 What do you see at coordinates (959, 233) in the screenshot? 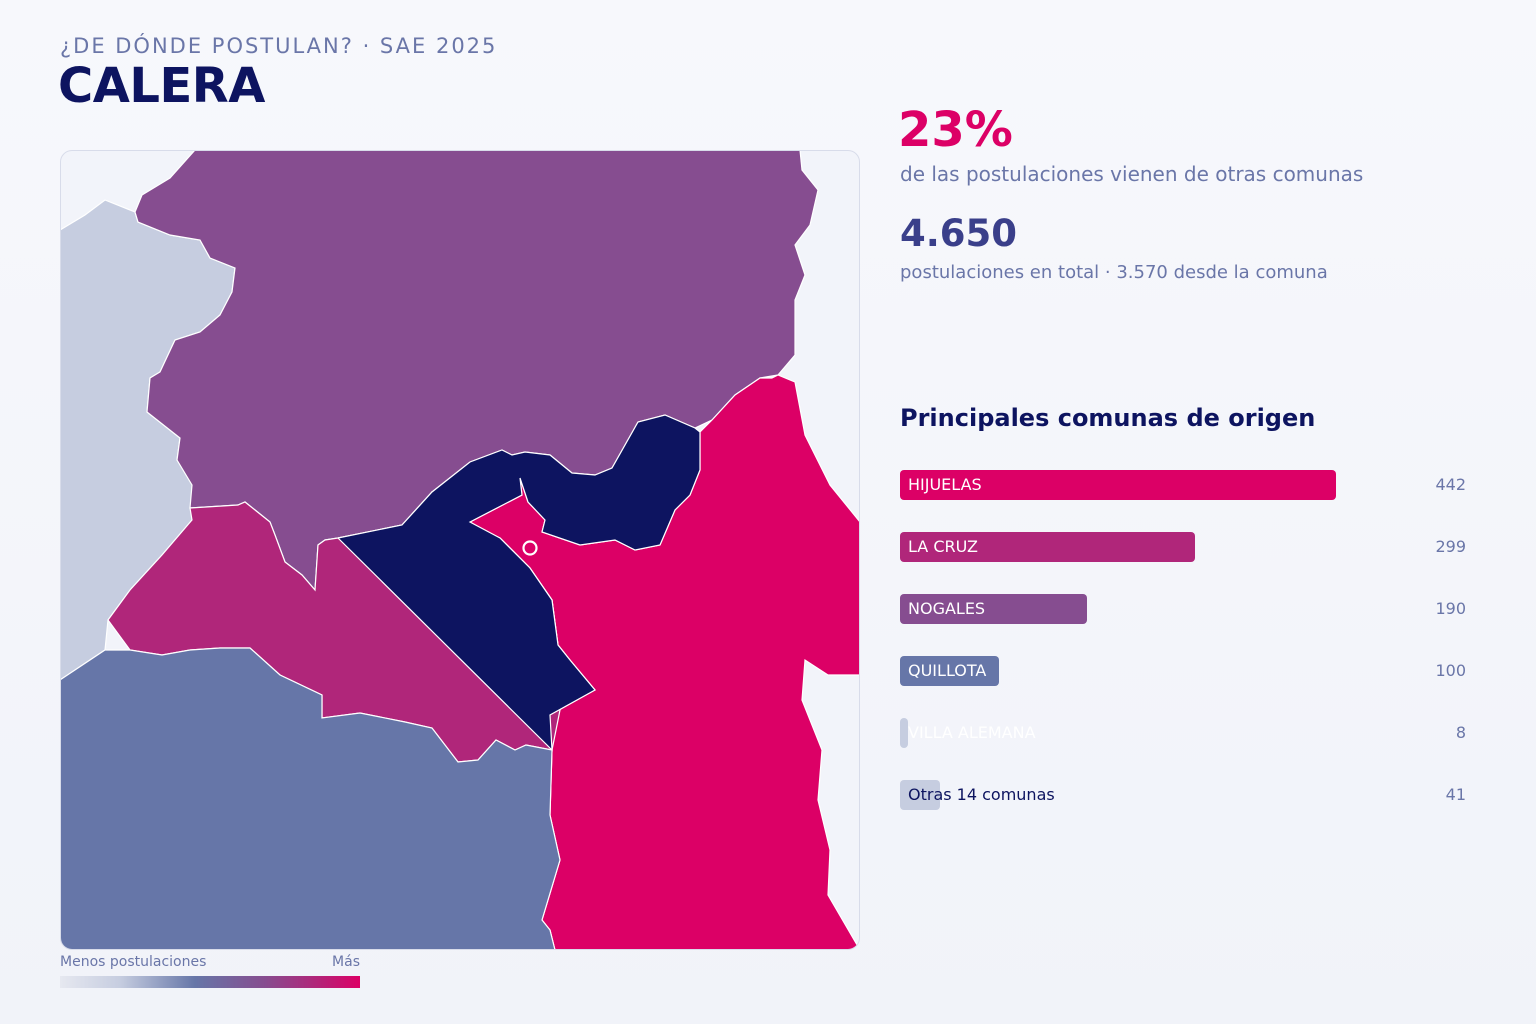
I see `total-applications: 4.650` at bounding box center [959, 233].